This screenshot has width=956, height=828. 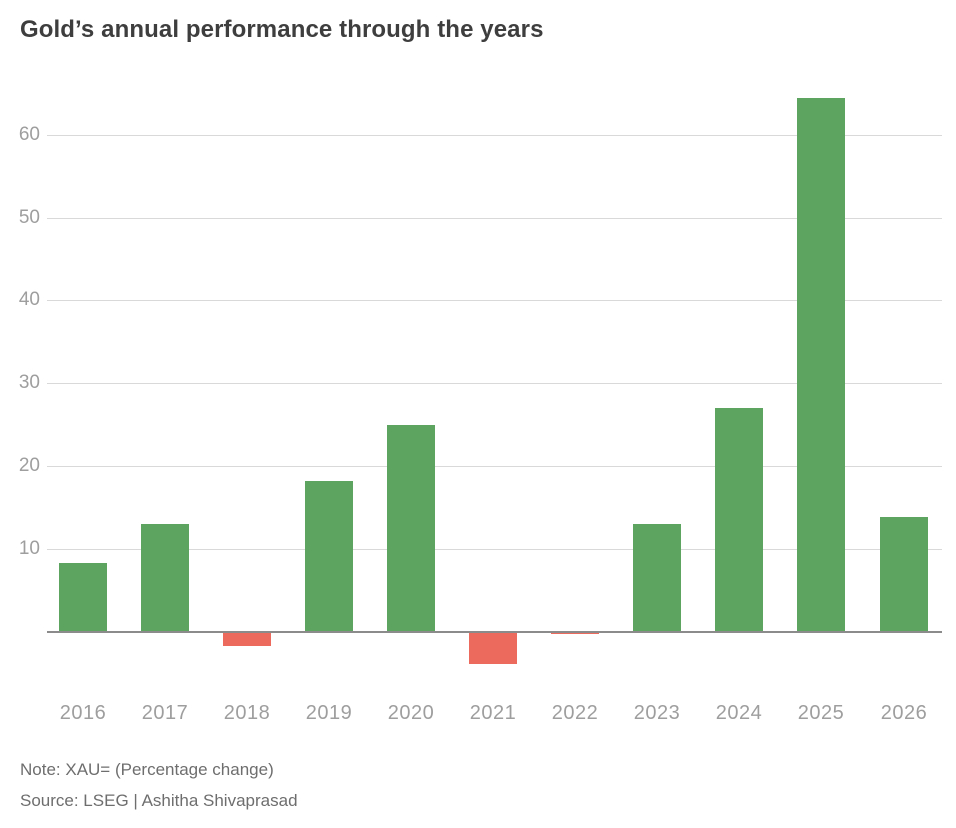 I want to click on bar-2026, so click(x=904, y=575).